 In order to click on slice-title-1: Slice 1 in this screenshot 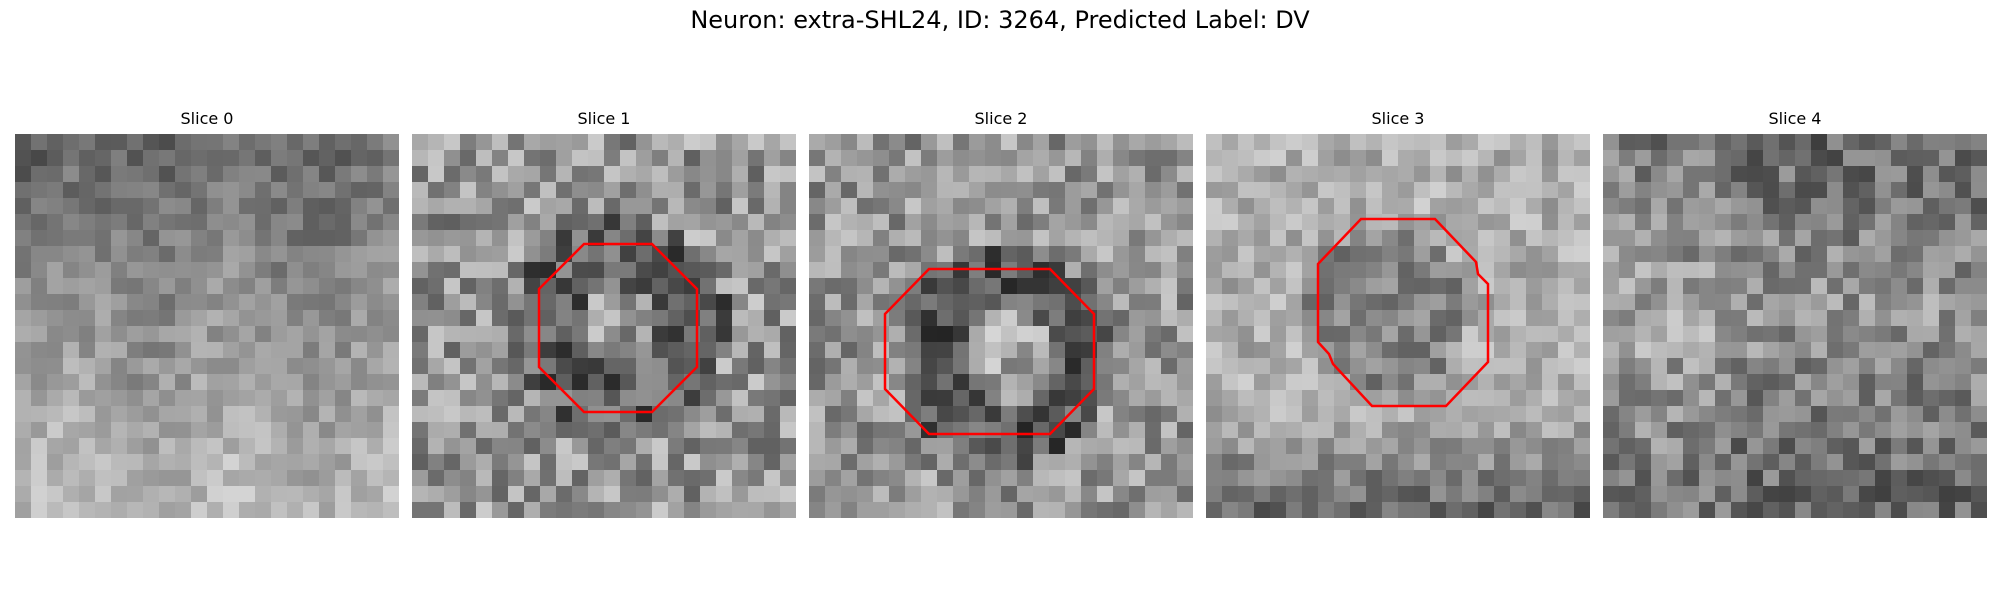, I will do `click(604, 118)`.